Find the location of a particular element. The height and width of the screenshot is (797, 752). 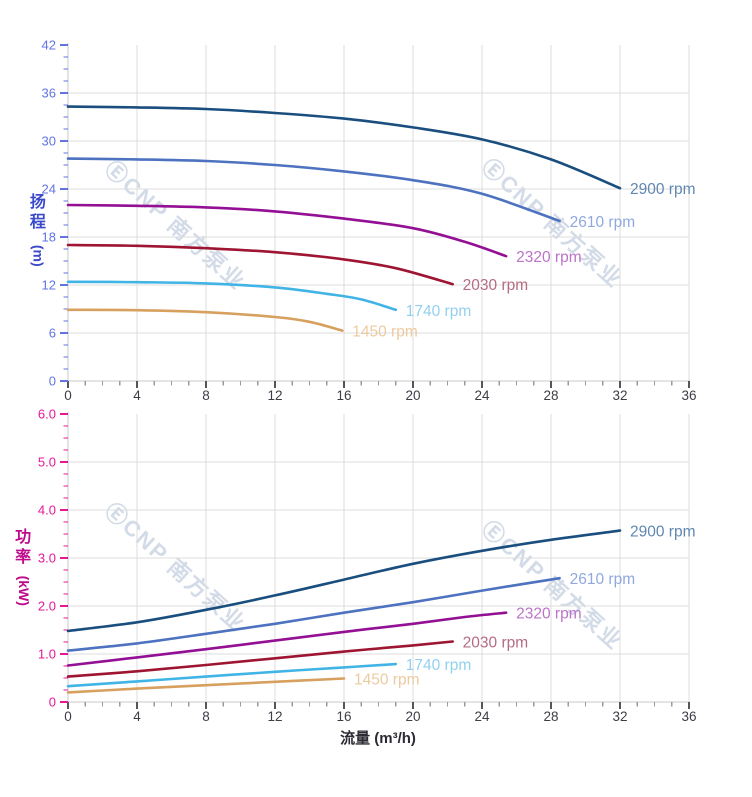

power-axis-title-cn: 功率 is located at coordinates (23, 547).